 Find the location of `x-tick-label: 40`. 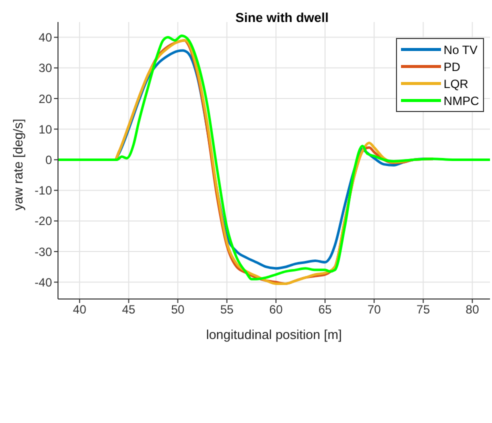

x-tick-label: 40 is located at coordinates (79, 309).